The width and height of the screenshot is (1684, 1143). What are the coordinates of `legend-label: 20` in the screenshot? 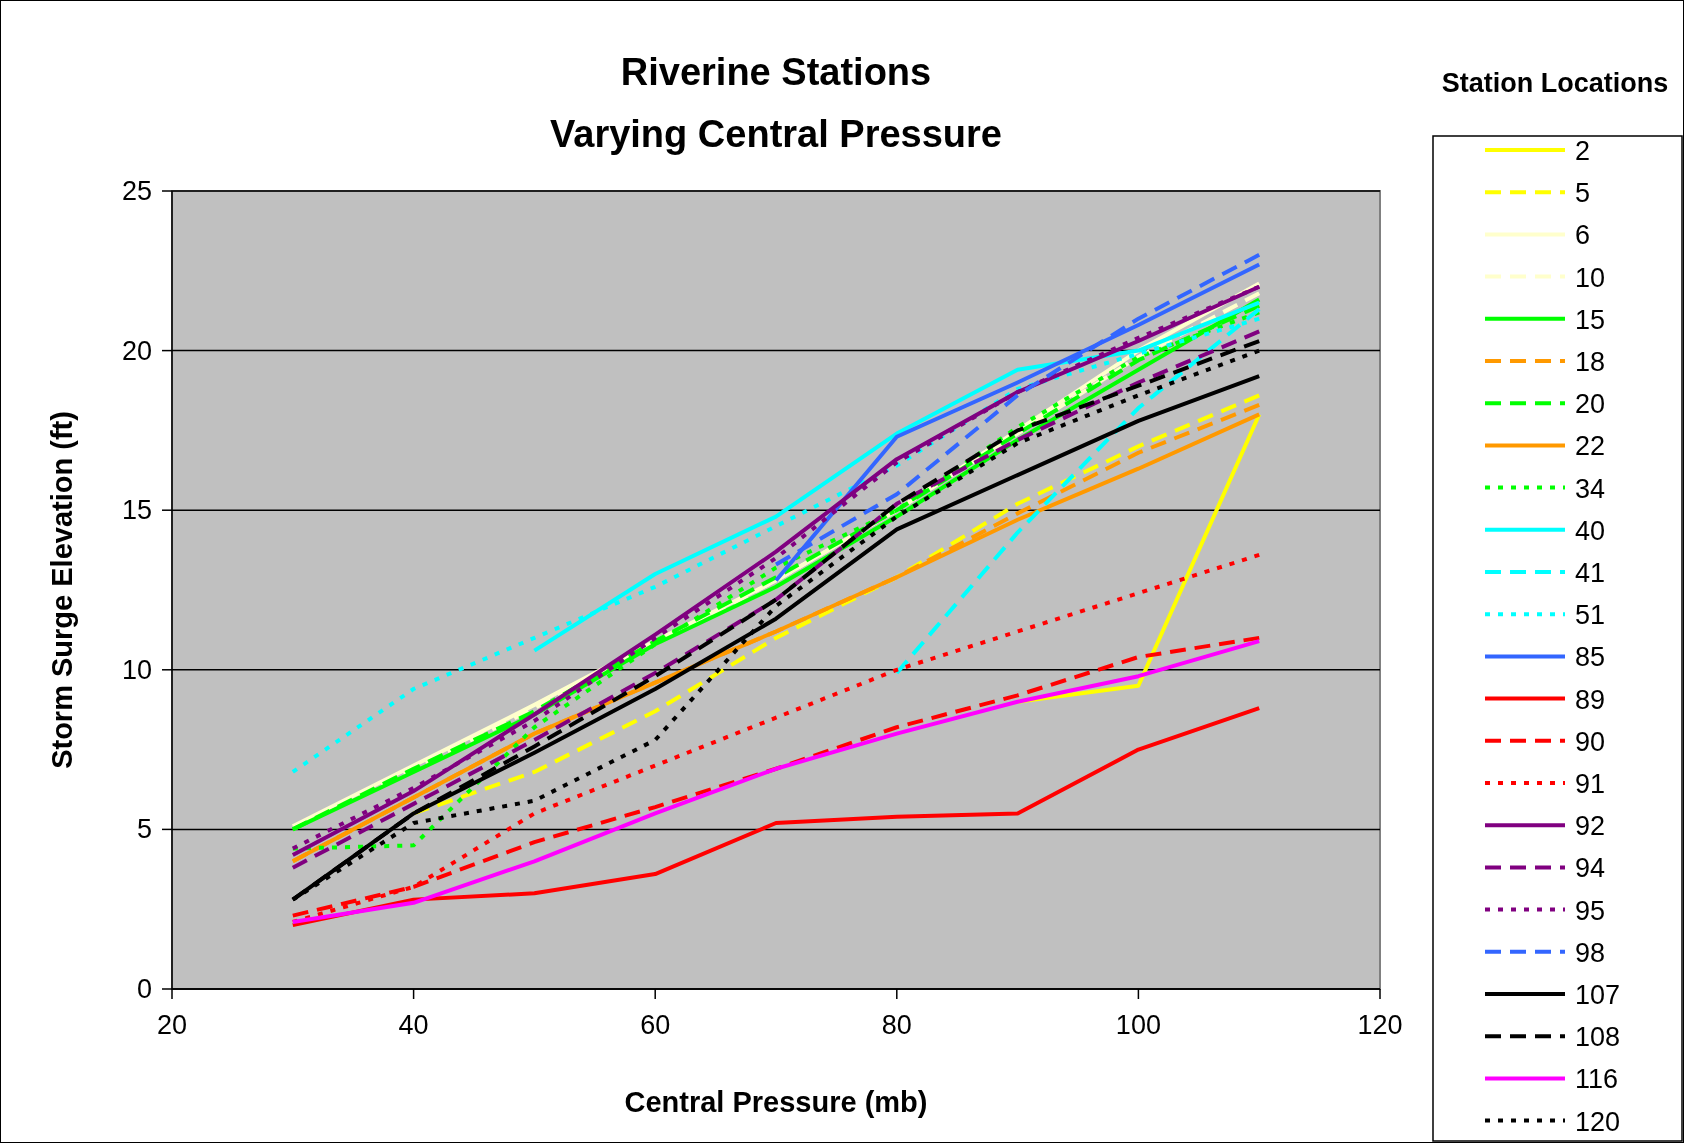 It's located at (1590, 404).